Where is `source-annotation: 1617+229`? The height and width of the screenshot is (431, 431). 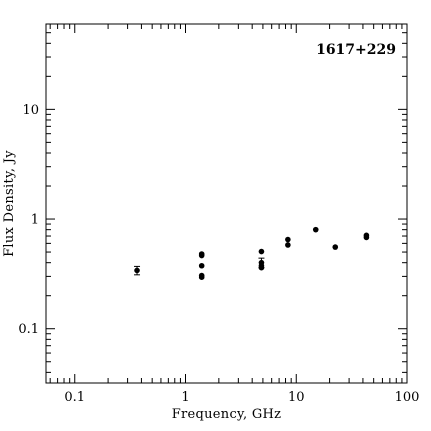 source-annotation: 1617+229 is located at coordinates (356, 50).